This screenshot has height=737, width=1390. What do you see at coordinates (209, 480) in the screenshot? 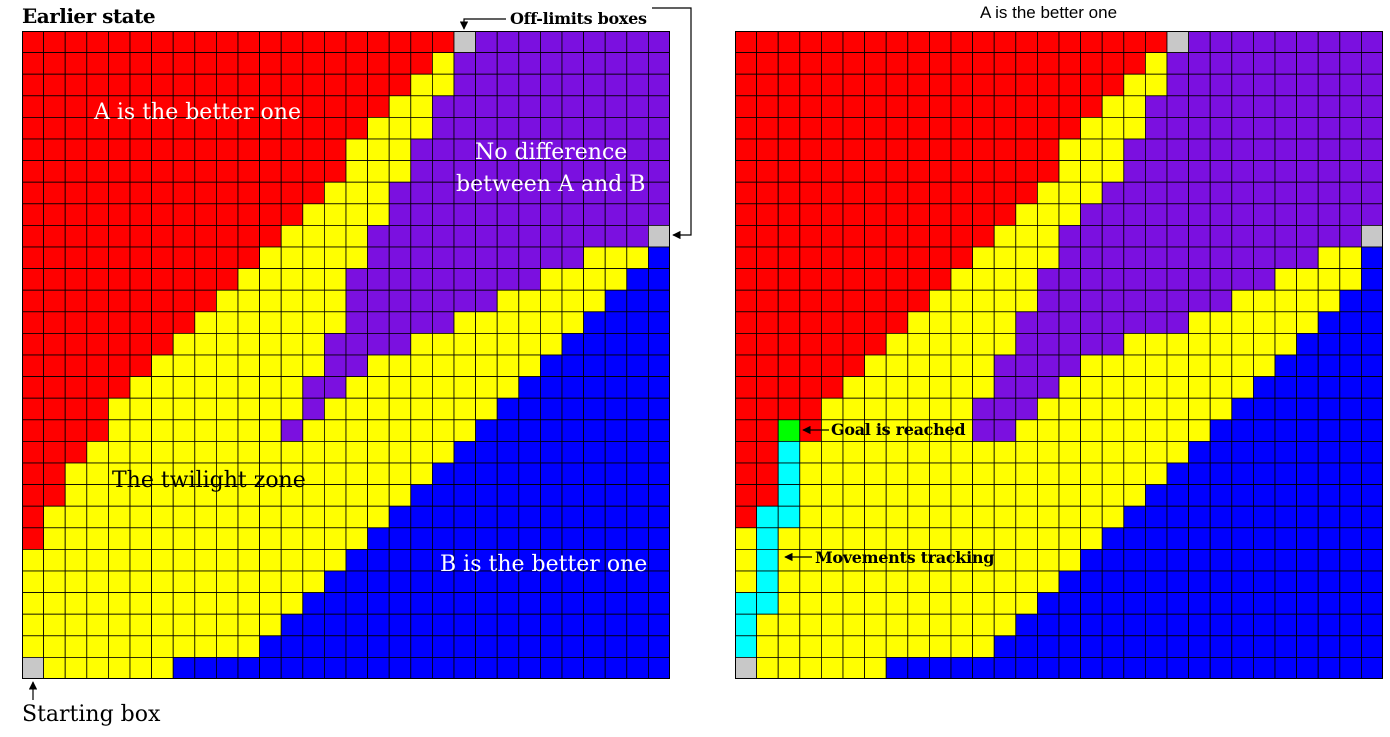
I see `region-label-twilight-zone: The twilight zone` at bounding box center [209, 480].